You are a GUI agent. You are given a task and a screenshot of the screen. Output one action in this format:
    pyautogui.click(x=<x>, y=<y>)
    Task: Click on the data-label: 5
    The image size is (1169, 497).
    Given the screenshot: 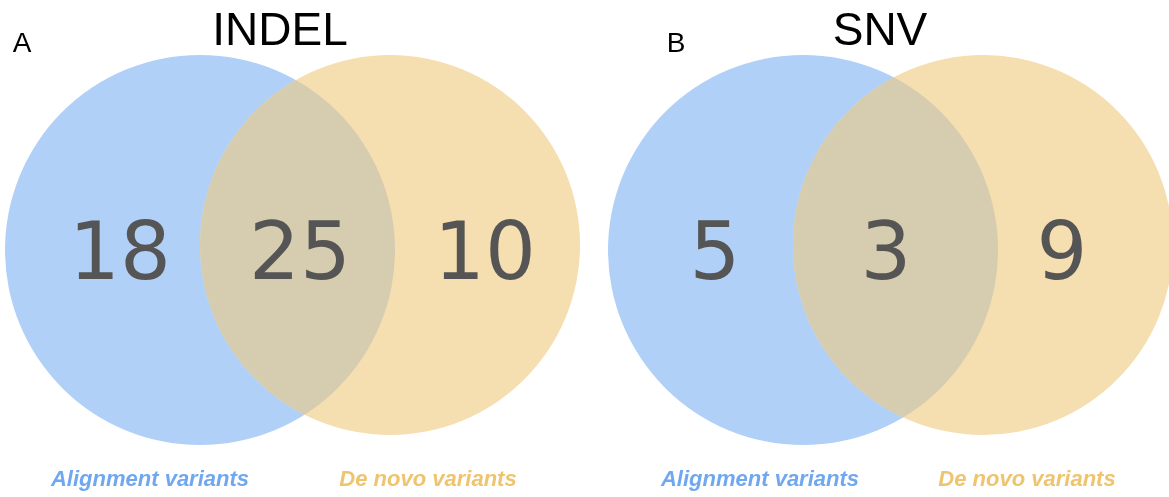 What is the action you would take?
    pyautogui.click(x=715, y=251)
    